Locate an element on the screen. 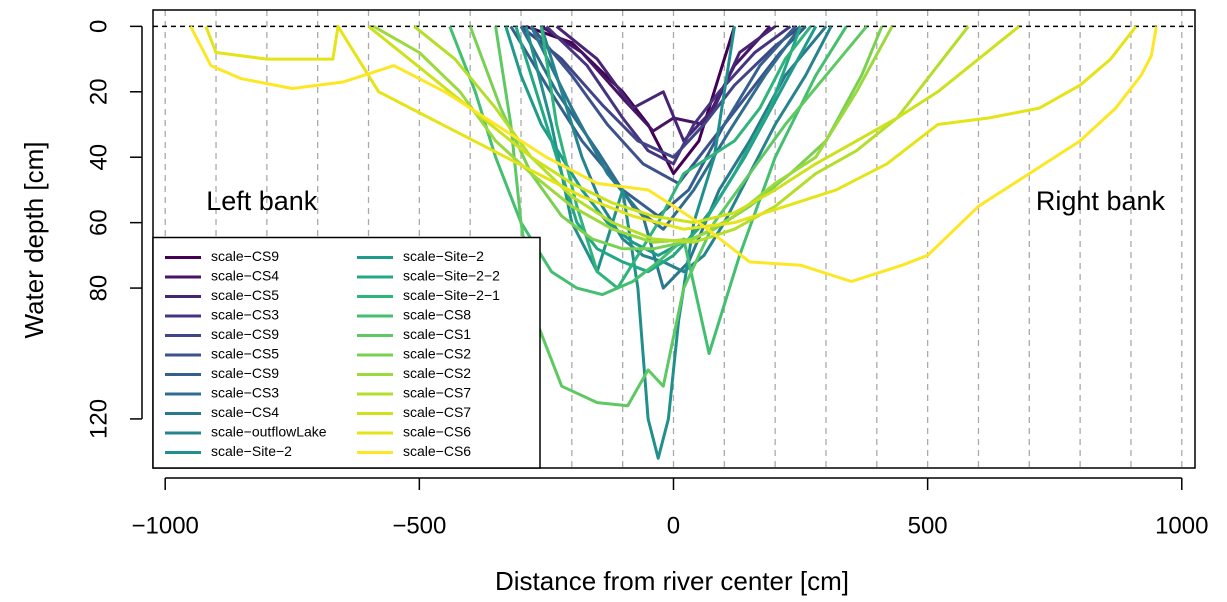  legend-label: scale−outflowLake is located at coordinates (269, 432).